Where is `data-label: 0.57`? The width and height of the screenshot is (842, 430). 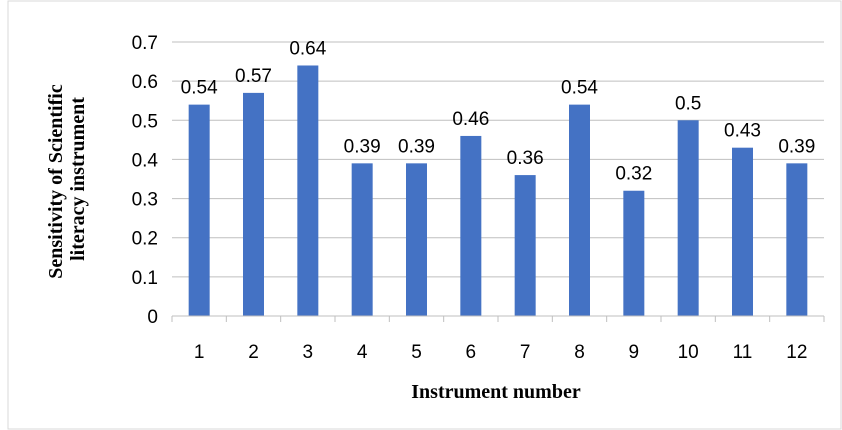 data-label: 0.57 is located at coordinates (253, 76).